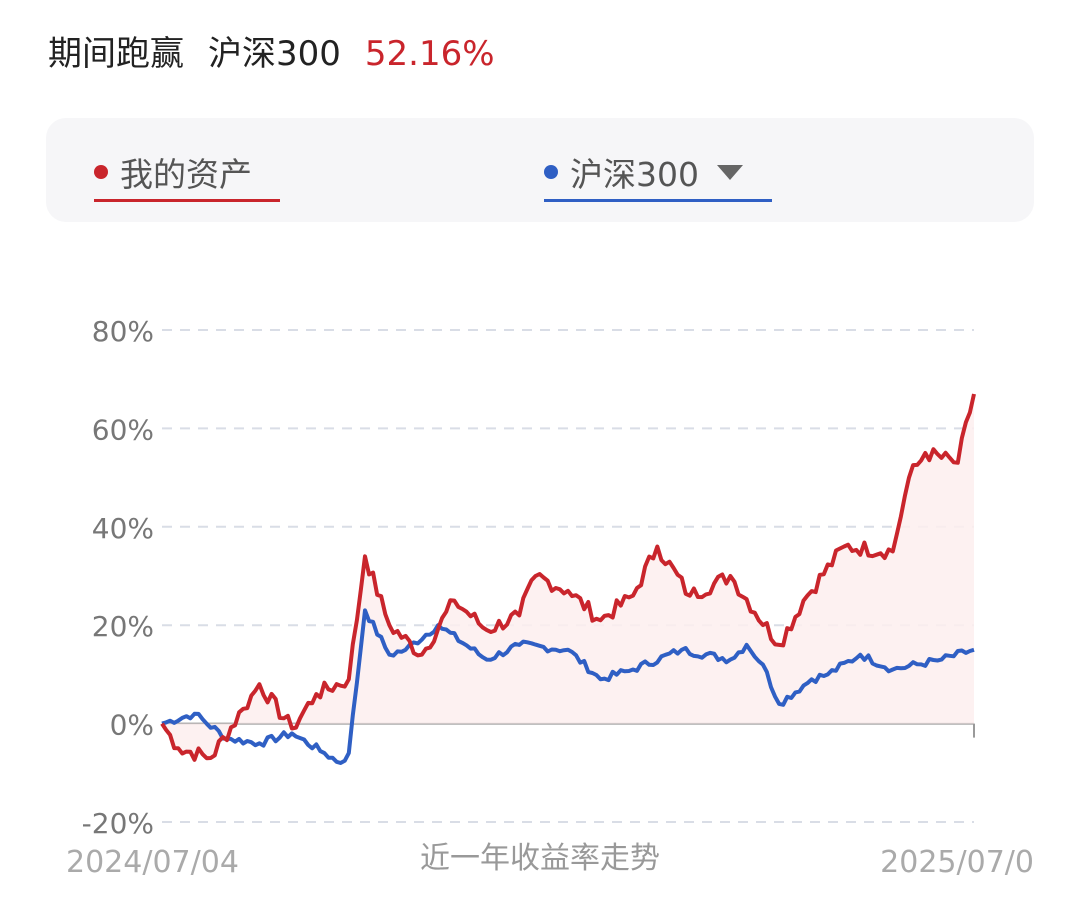 The width and height of the screenshot is (1080, 897). What do you see at coordinates (274, 54) in the screenshot?
I see `header-benchmark: 沪深300` at bounding box center [274, 54].